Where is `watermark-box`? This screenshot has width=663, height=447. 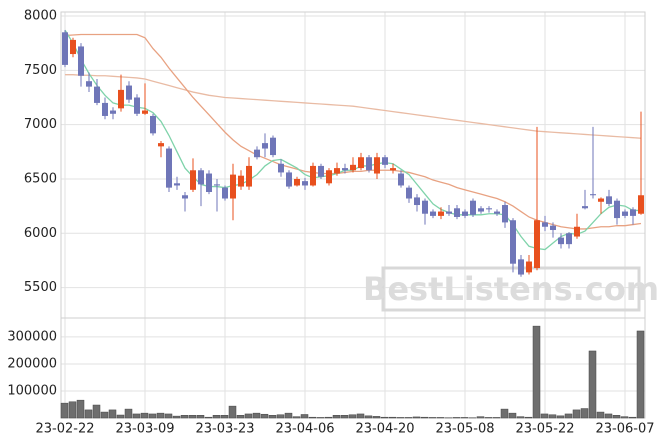 watermark-box is located at coordinates (511, 289).